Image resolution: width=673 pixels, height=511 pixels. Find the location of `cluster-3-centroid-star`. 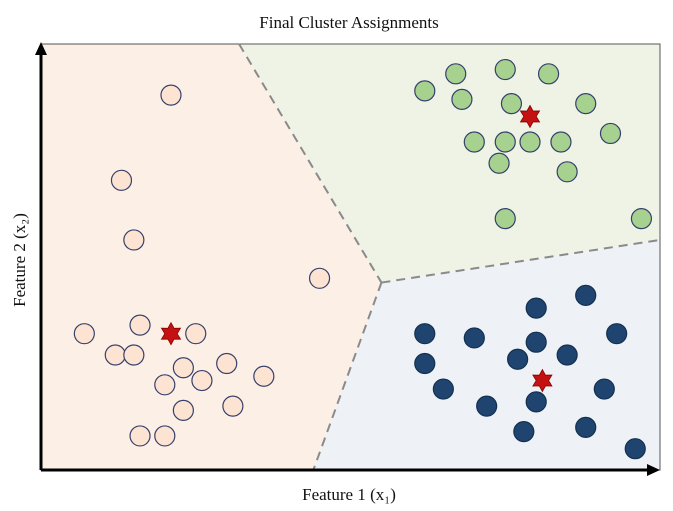

cluster-3-centroid-star is located at coordinates (542, 380).